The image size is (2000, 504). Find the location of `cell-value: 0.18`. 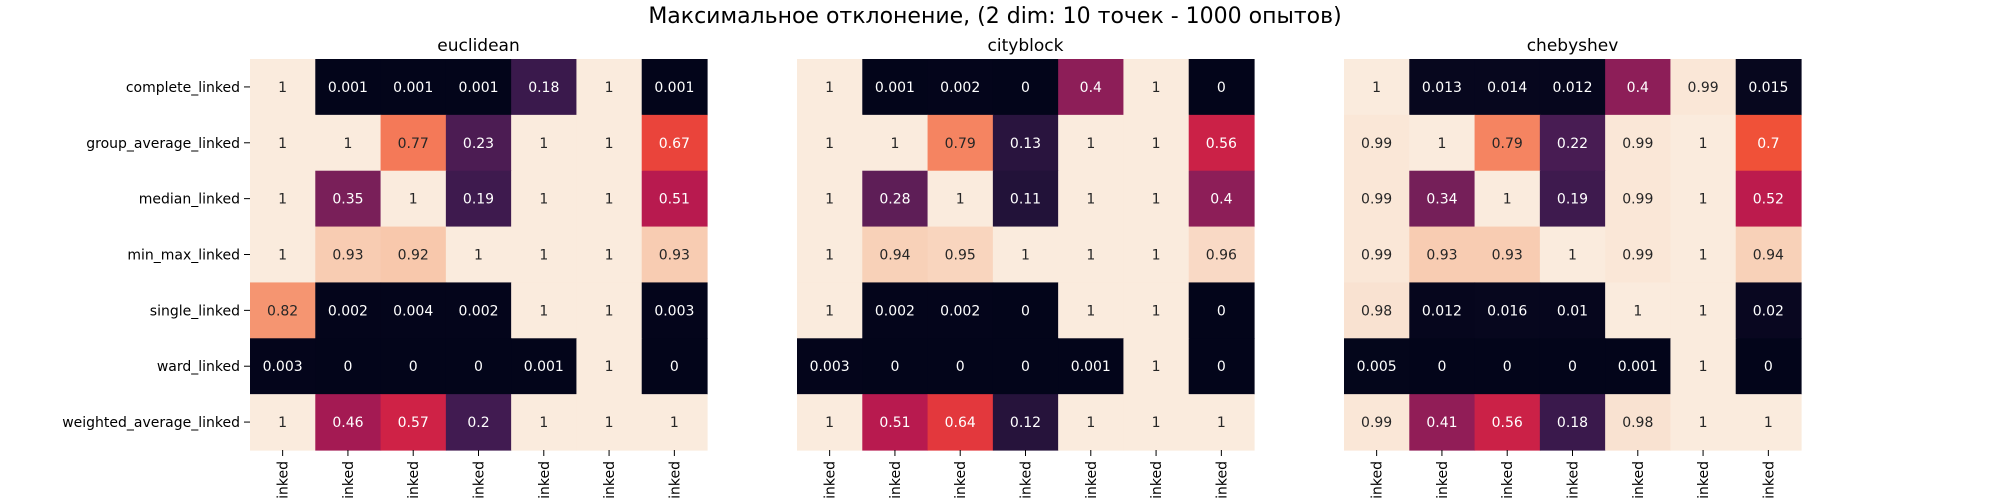

cell-value: 0.18 is located at coordinates (543, 88).